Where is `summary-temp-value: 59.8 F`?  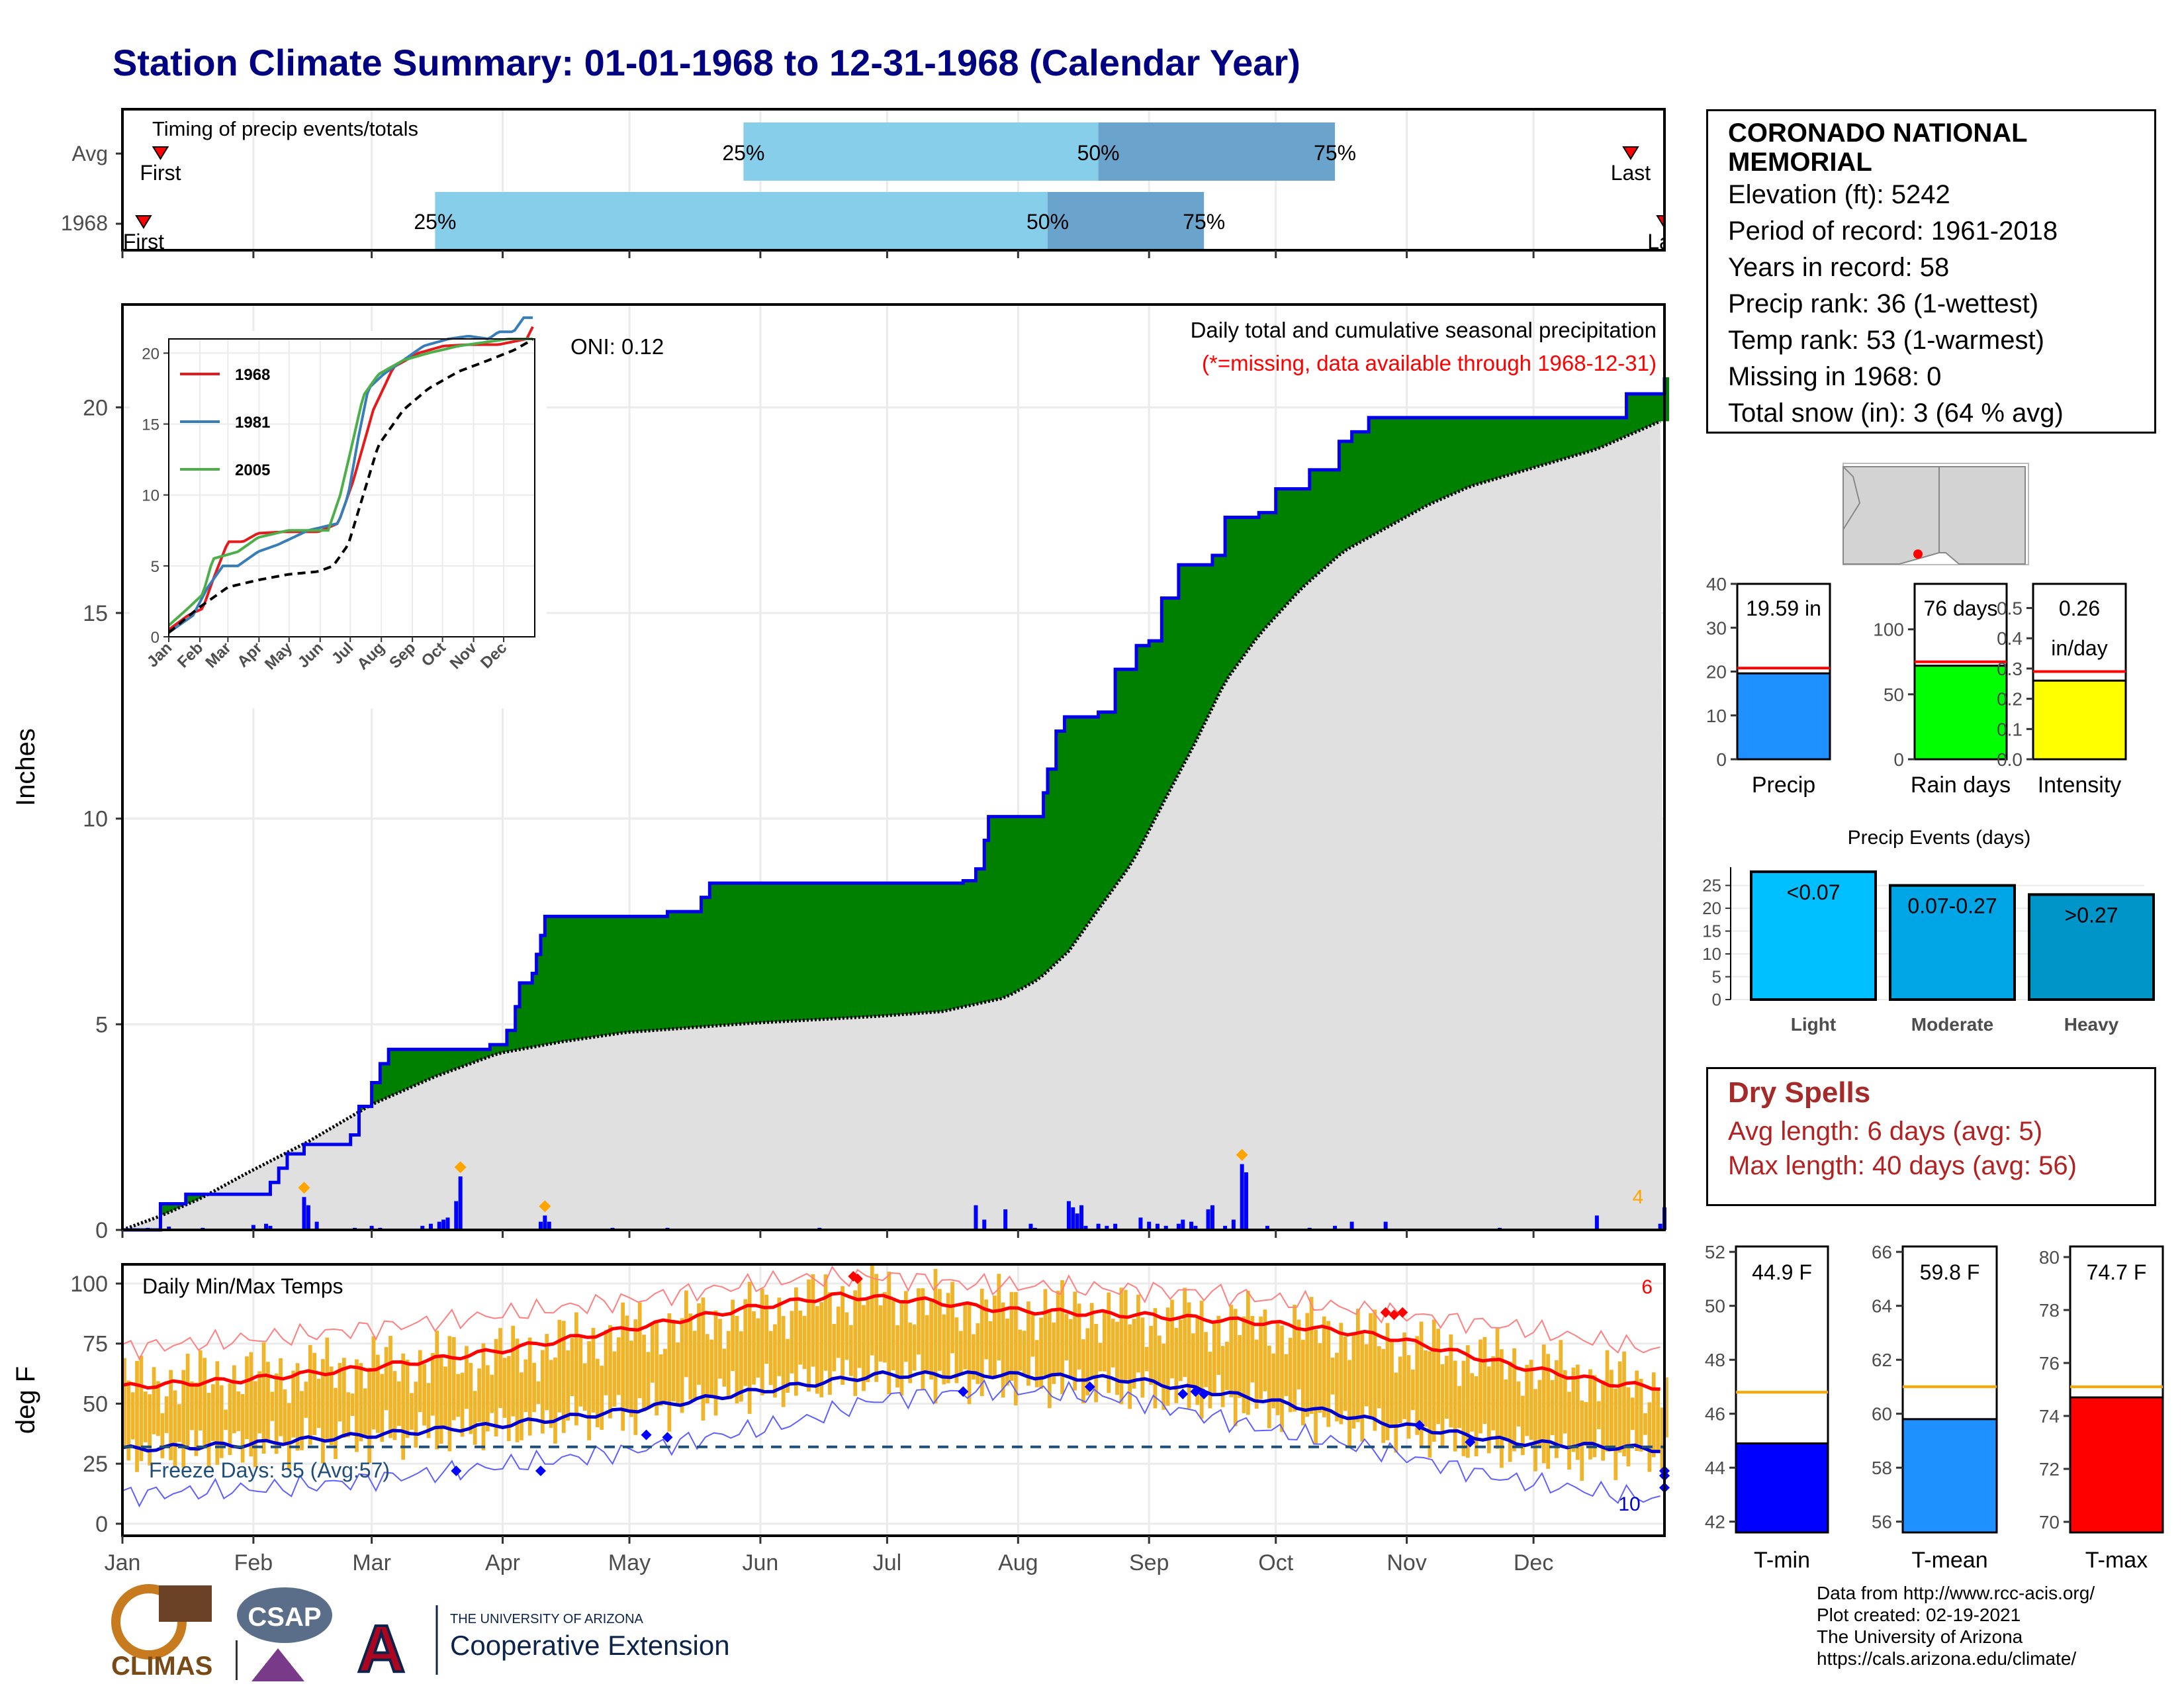 summary-temp-value: 59.8 F is located at coordinates (1950, 1272).